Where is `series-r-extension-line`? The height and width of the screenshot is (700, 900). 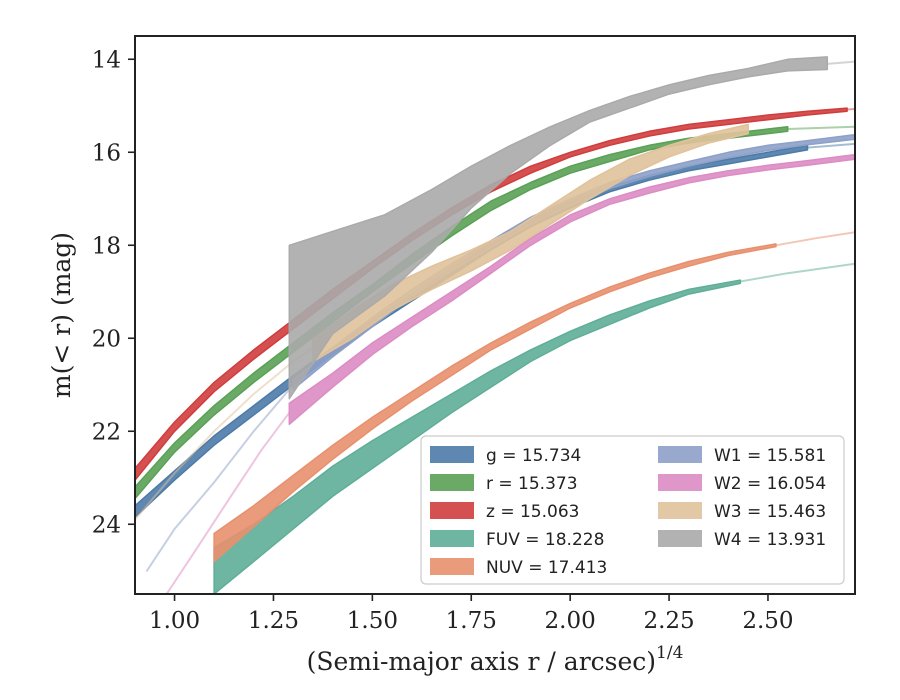
series-r-extension-line is located at coordinates (820, 127).